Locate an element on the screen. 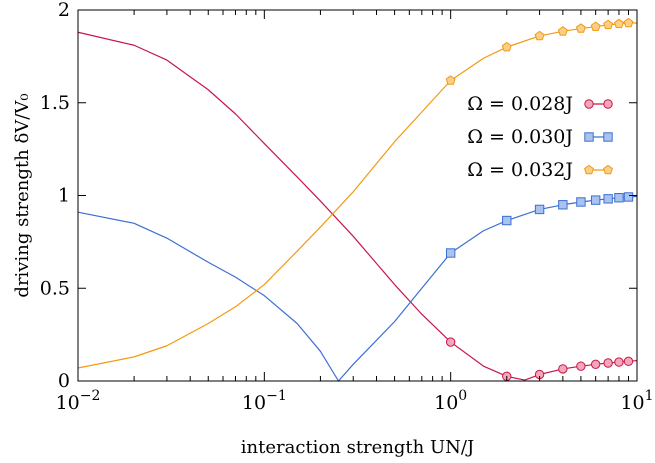 The height and width of the screenshot is (463, 655). y-tick-label: 1 is located at coordinates (64, 196).